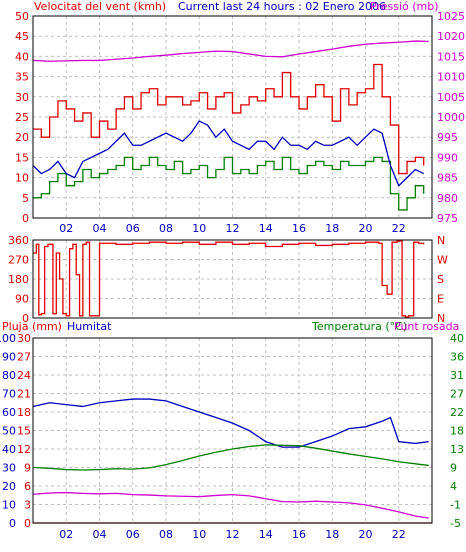 Image resolution: width=466 pixels, height=552 pixels. I want to click on climate-x-tick-5: 12, so click(233, 534).